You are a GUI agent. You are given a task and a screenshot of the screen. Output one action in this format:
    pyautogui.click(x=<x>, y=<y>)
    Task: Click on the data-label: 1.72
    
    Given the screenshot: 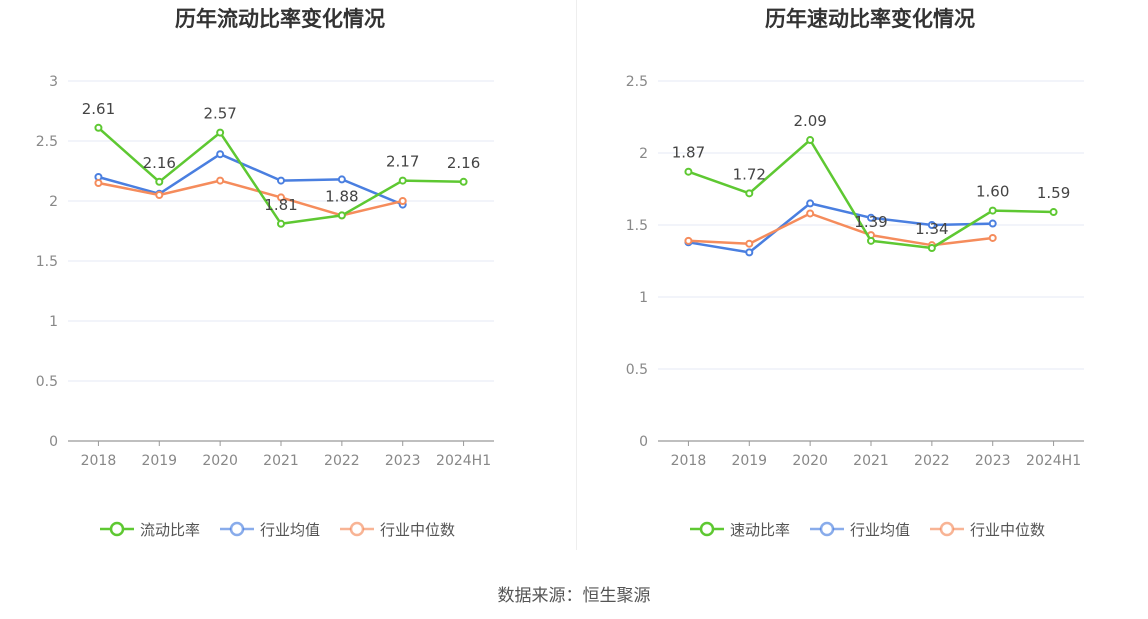 What is the action you would take?
    pyautogui.click(x=749, y=174)
    